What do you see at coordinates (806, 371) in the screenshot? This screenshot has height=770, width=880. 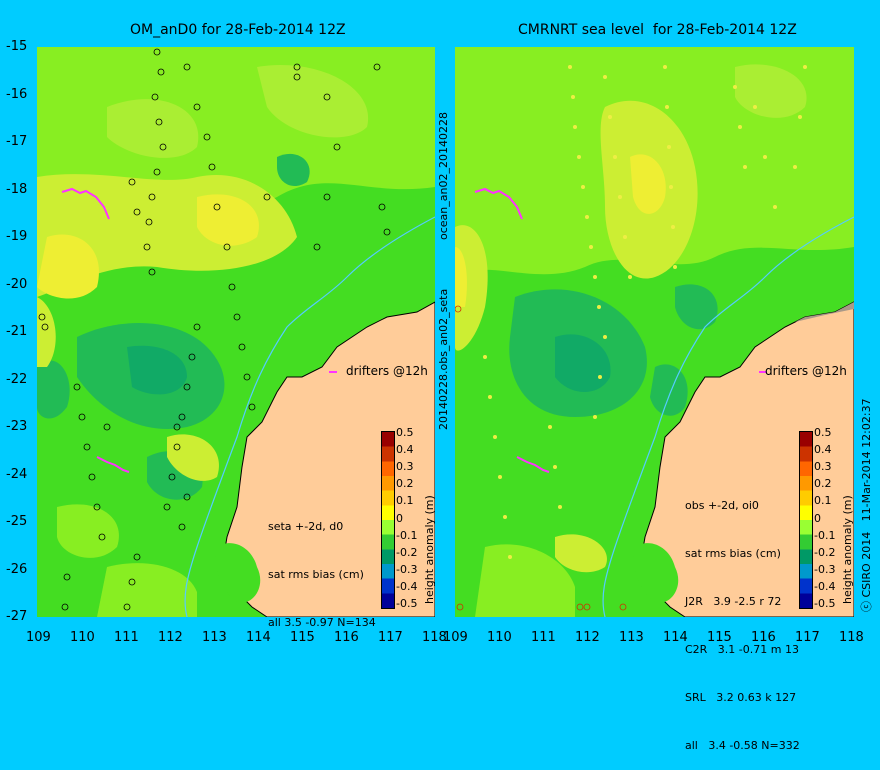 I see `right-drifters-label: drifters @12h` at bounding box center [806, 371].